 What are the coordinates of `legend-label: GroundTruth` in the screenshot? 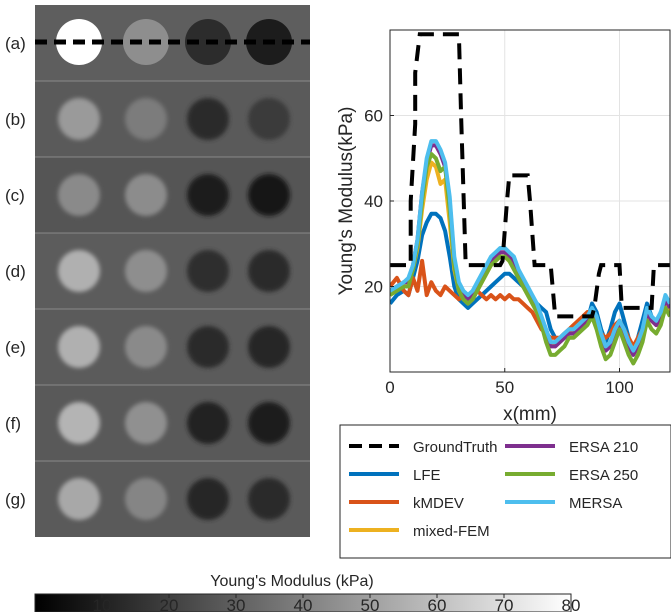 It's located at (455, 447).